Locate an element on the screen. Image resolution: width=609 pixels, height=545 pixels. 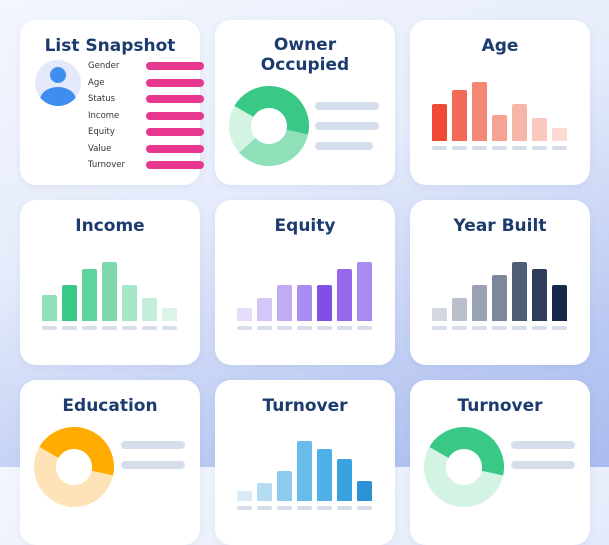
donut-slice is located at coordinates (269, 126).